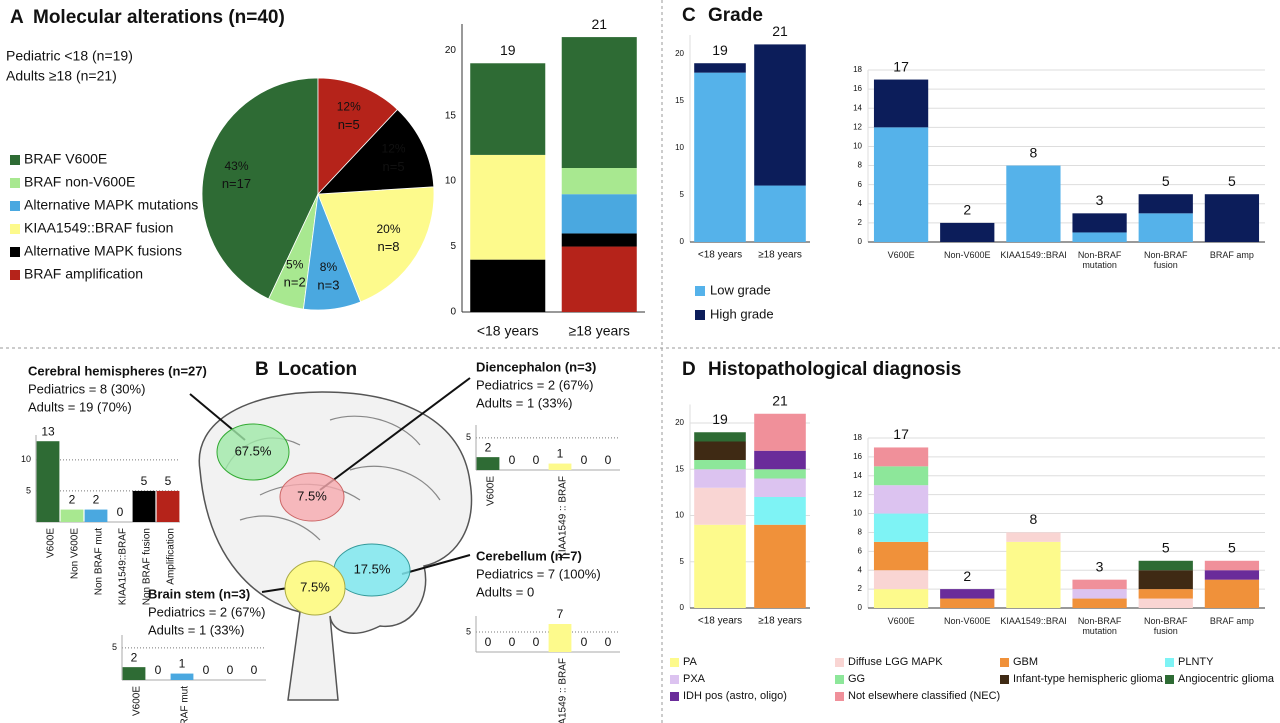 The height and width of the screenshot is (723, 1280). What do you see at coordinates (171, 556) in the screenshot?
I see `x-tick-label: Amplification` at bounding box center [171, 556].